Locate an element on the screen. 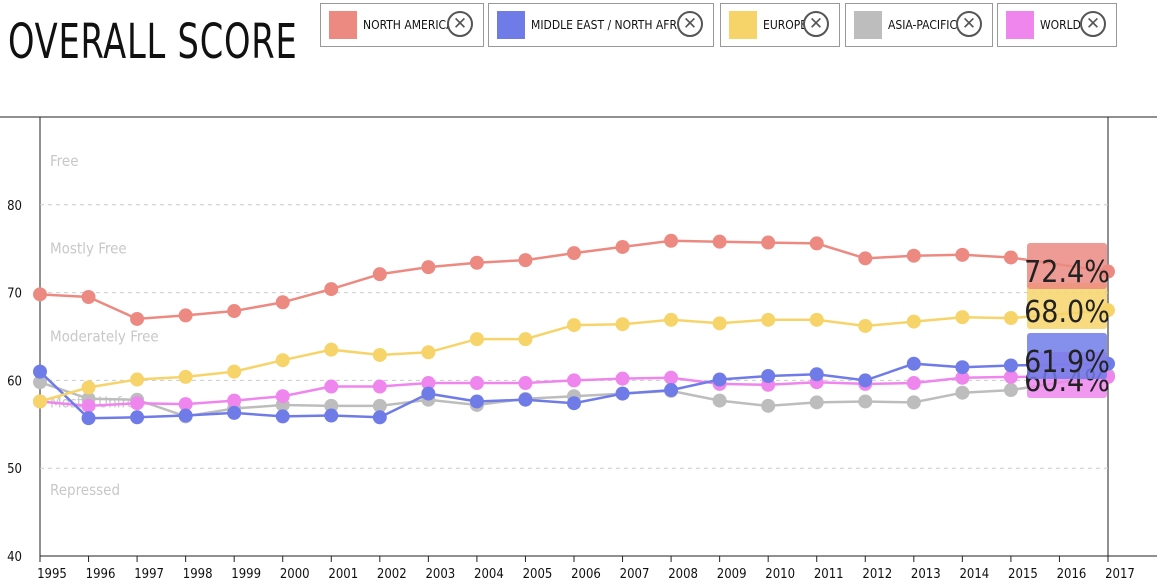 The height and width of the screenshot is (584, 1157). x-tick-label: 2016 is located at coordinates (1072, 574).